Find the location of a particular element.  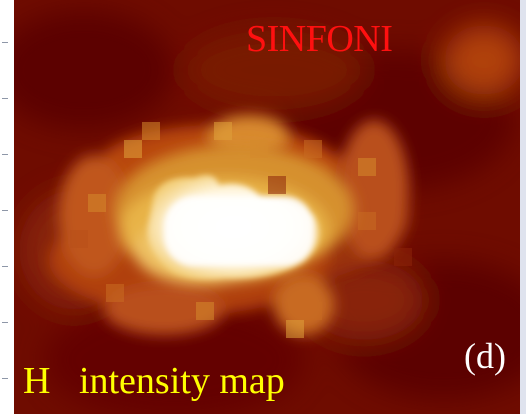

panel-label: (d) is located at coordinates (485, 356).